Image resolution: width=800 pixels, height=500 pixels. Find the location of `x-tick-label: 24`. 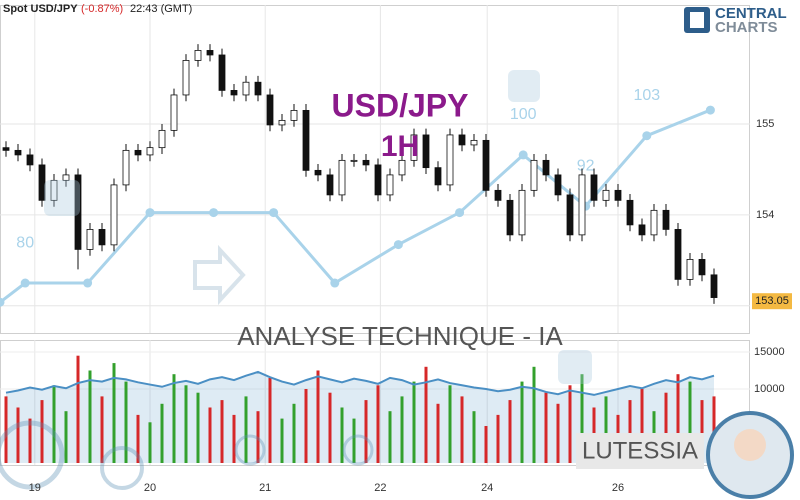

x-tick-label: 24 is located at coordinates (487, 488).